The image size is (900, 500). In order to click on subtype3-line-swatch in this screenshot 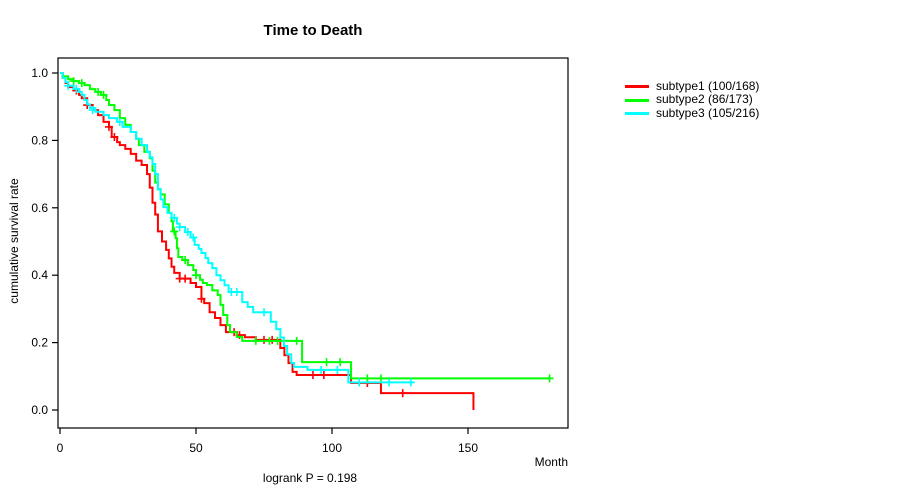, I will do `click(637, 113)`.